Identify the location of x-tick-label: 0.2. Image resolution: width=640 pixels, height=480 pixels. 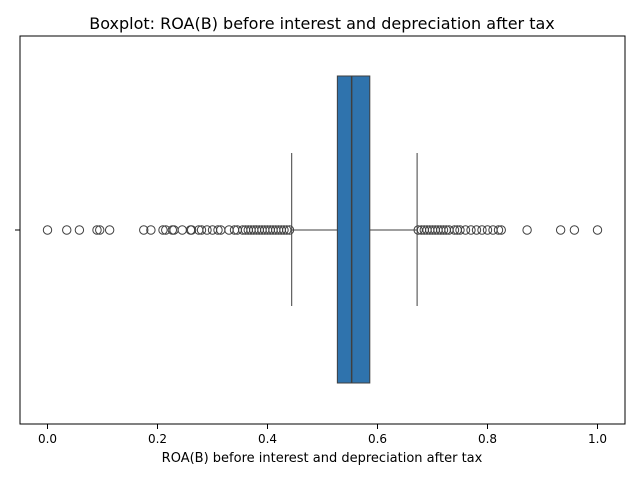
(157, 439).